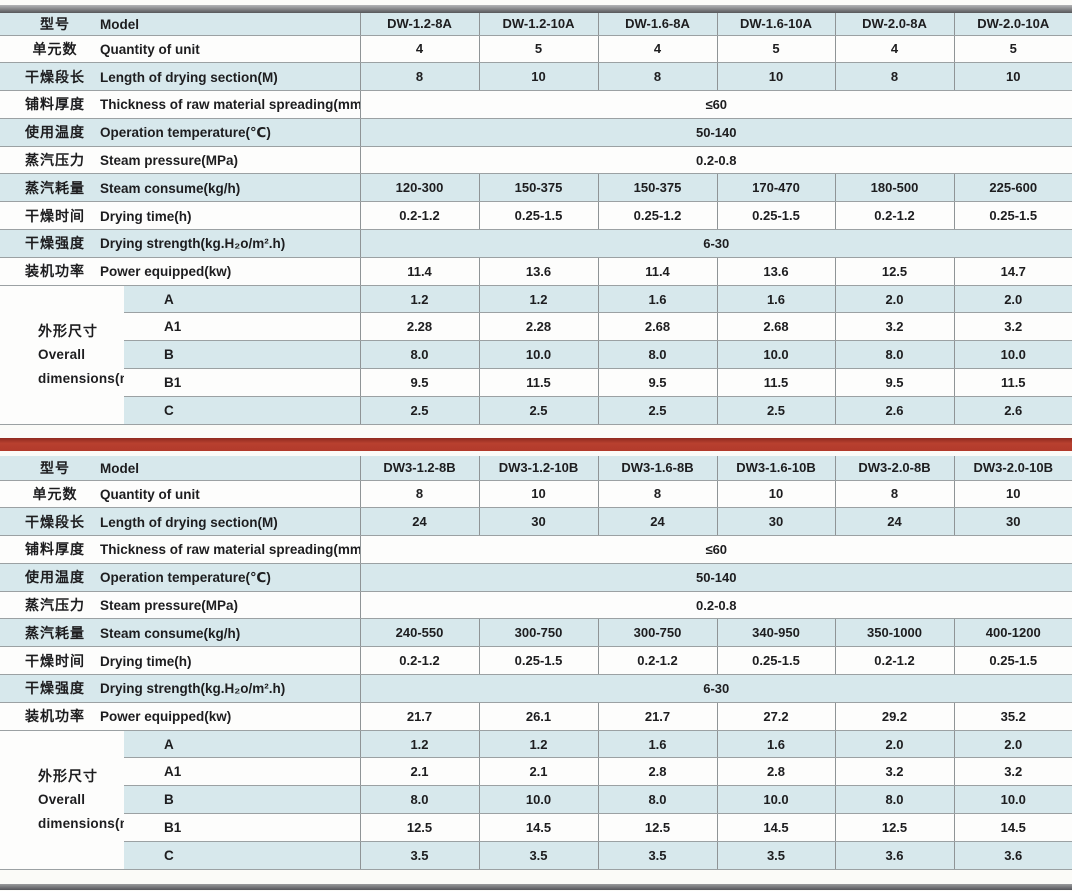  Describe the element at coordinates (169, 161) in the screenshot. I see `row-label-en: Steam pressure(MPa)` at that location.